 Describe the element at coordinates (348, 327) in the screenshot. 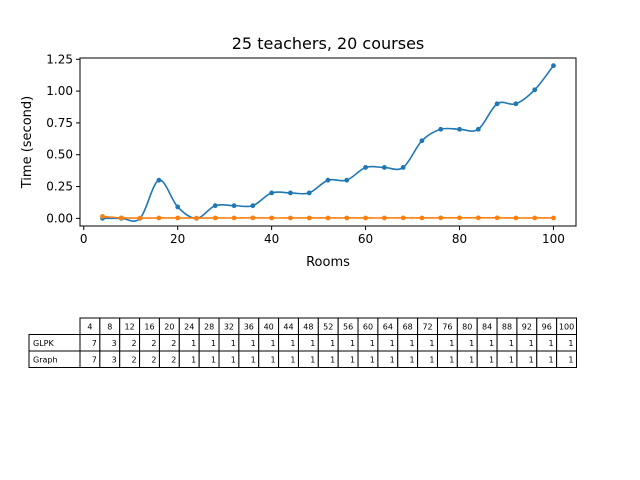

I see `table-column-header: 56` at that location.